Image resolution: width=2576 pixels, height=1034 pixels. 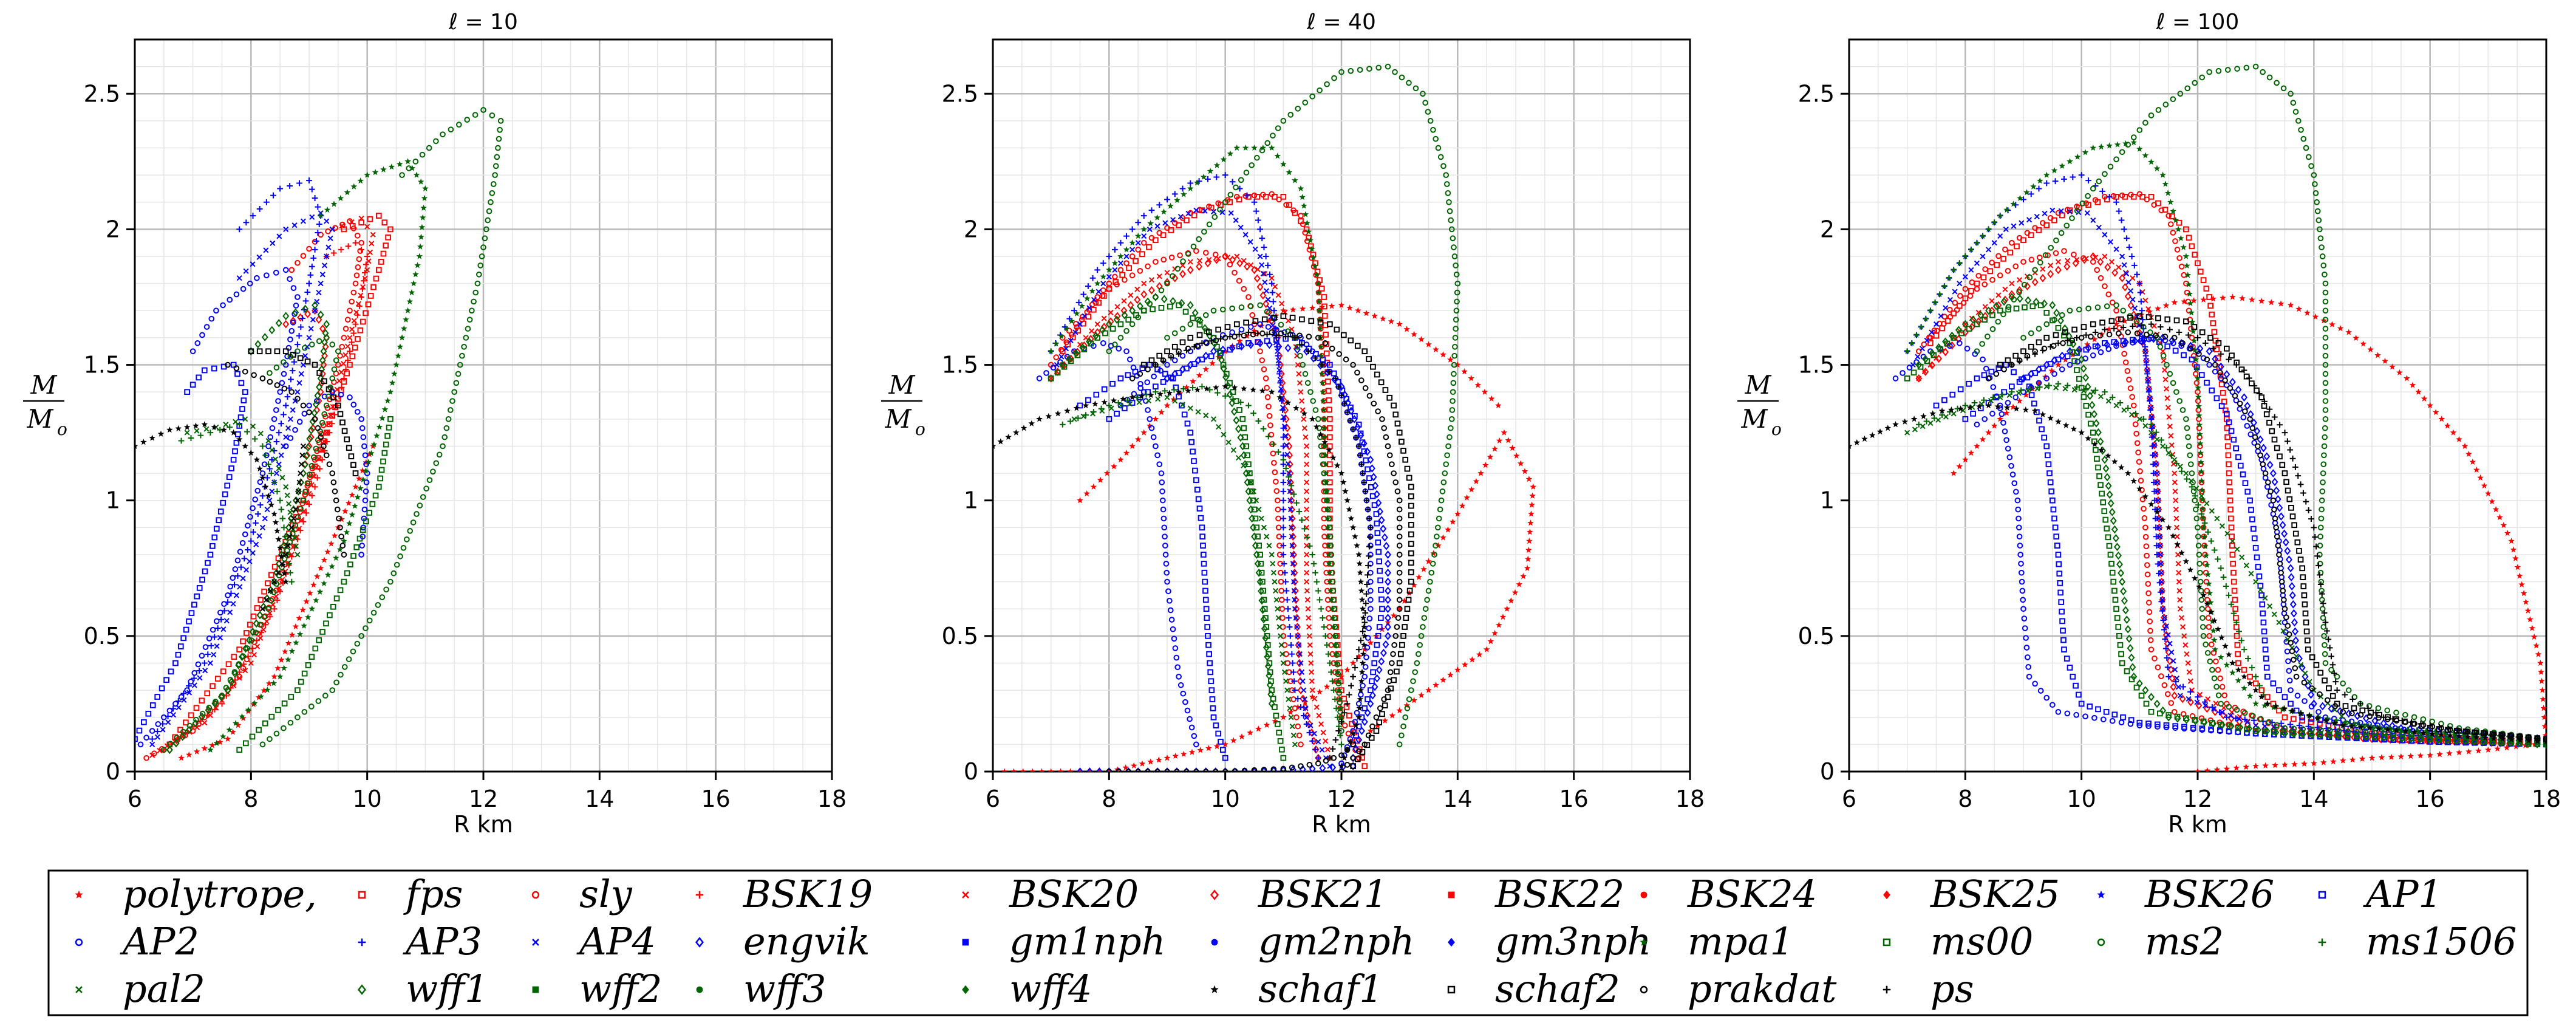 I want to click on x-tick-label: 12, so click(x=1342, y=799).